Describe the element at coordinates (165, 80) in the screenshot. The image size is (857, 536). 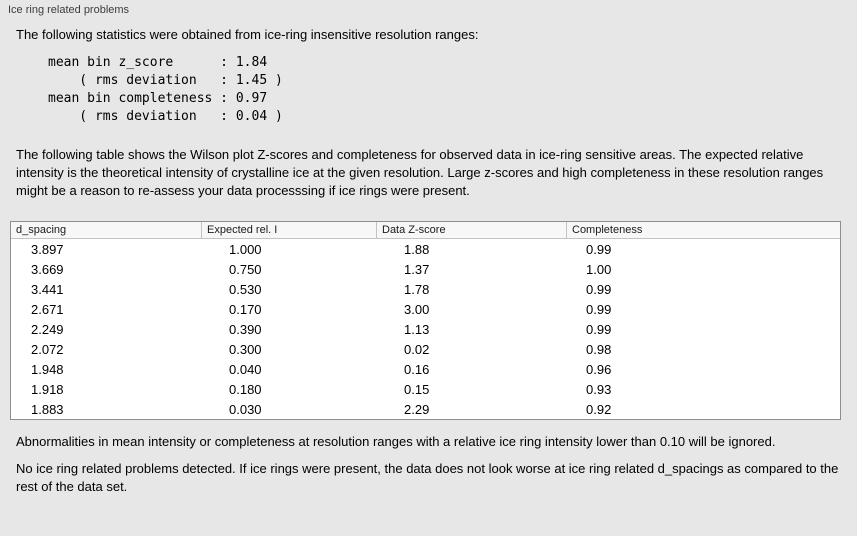
I see `stat-line-z-score-rms: ( rms deviation : 1.45 )` at that location.